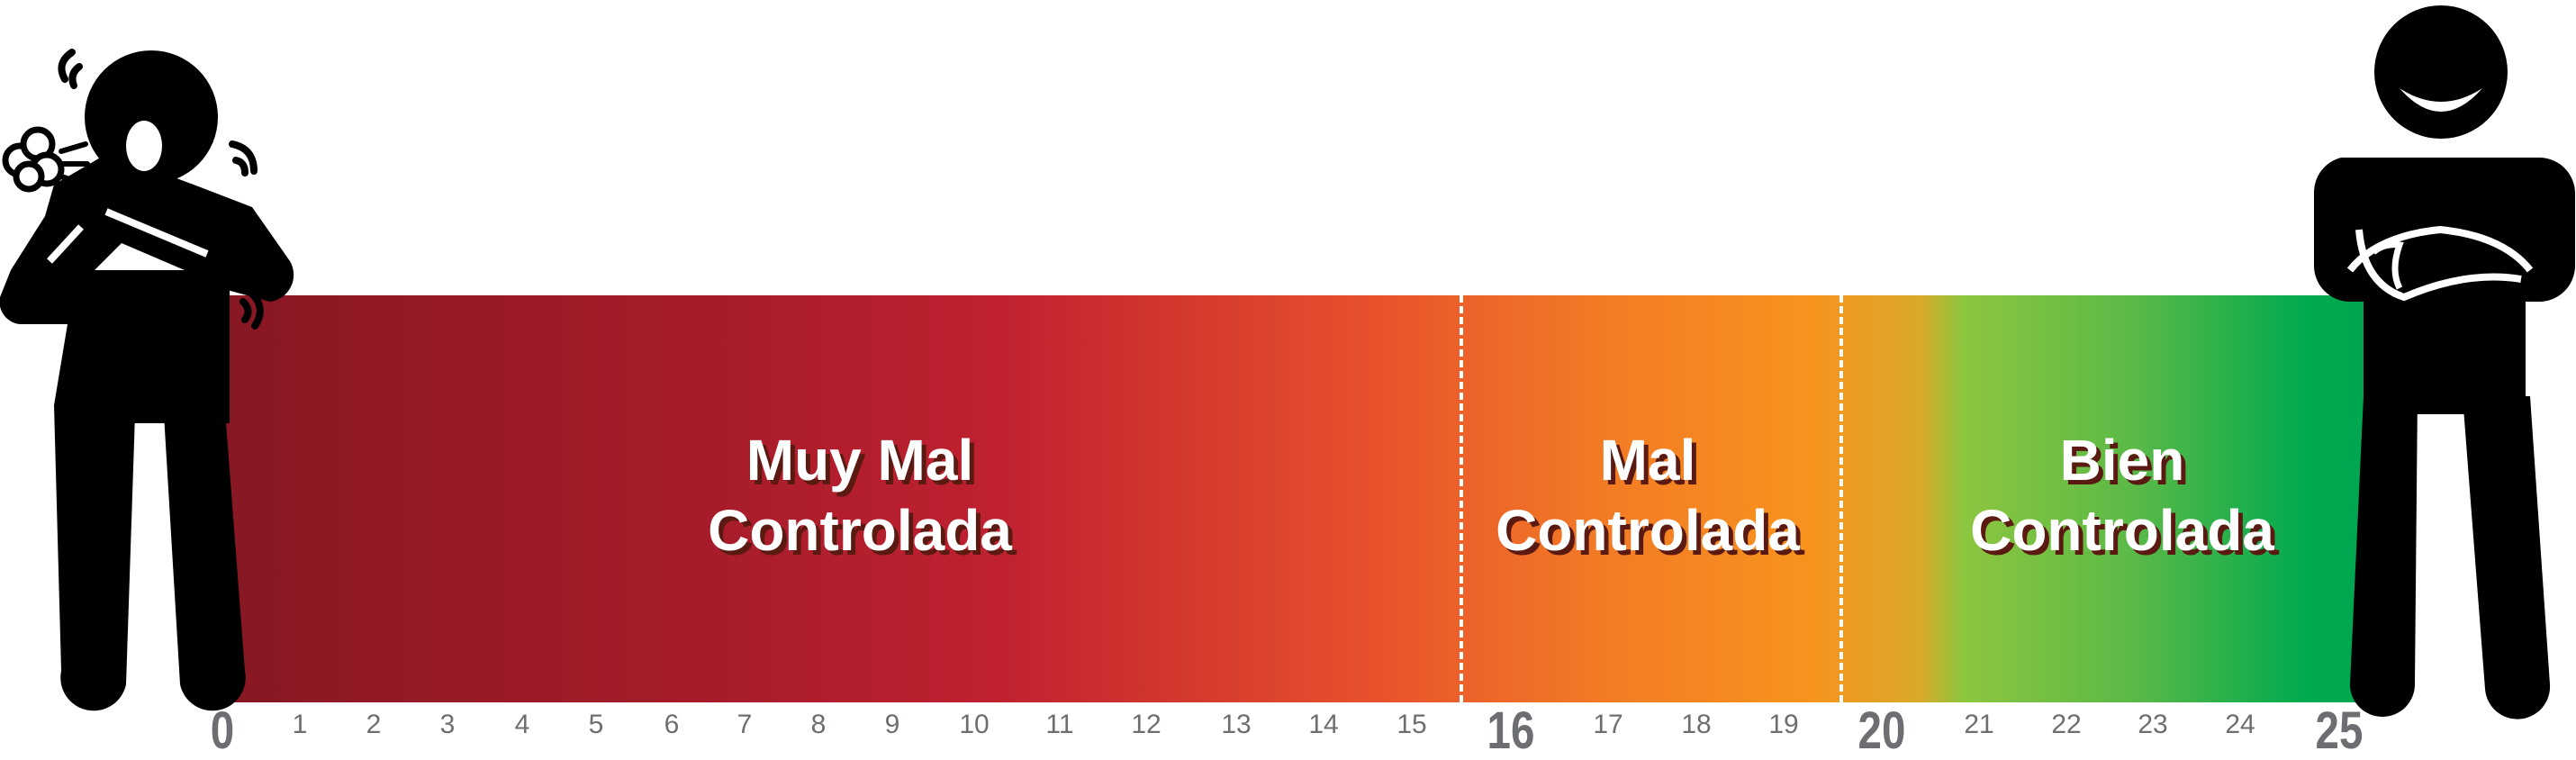 This screenshot has height=760, width=2576. Describe the element at coordinates (1608, 724) in the screenshot. I see `tick-label: 17` at that location.